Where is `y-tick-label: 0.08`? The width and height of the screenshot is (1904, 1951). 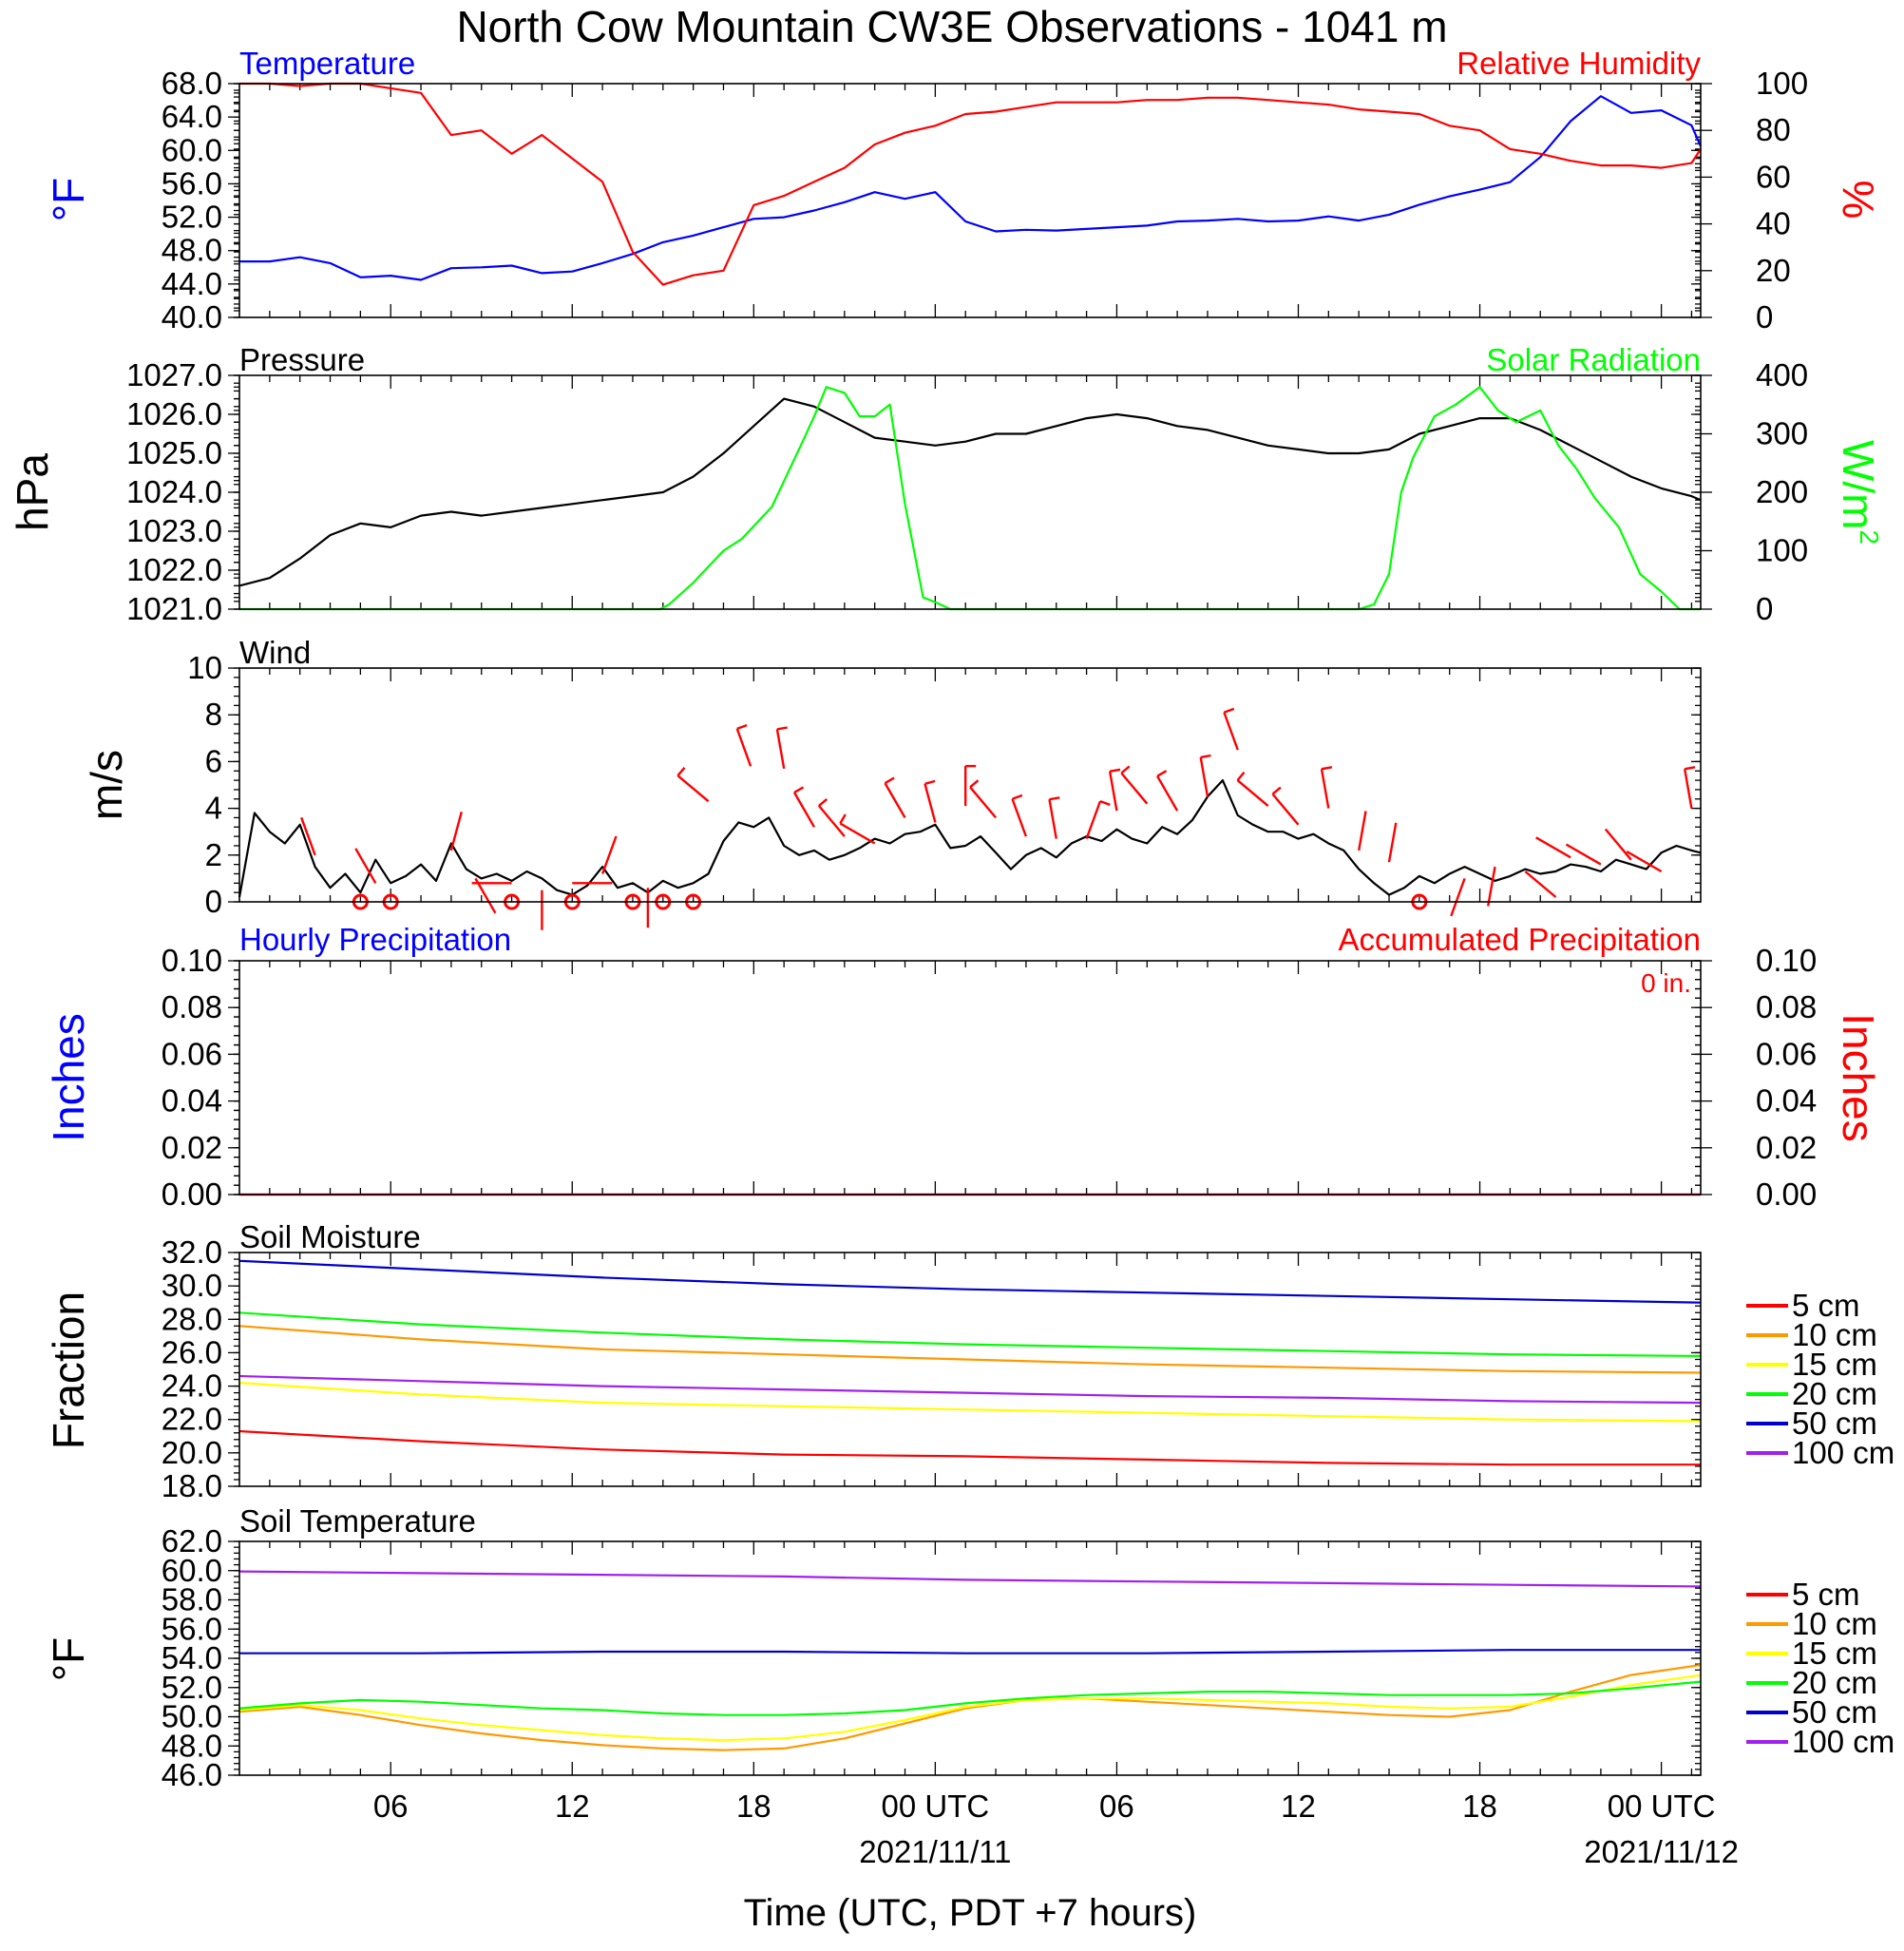
y-tick-label: 0.08 is located at coordinates (192, 1006).